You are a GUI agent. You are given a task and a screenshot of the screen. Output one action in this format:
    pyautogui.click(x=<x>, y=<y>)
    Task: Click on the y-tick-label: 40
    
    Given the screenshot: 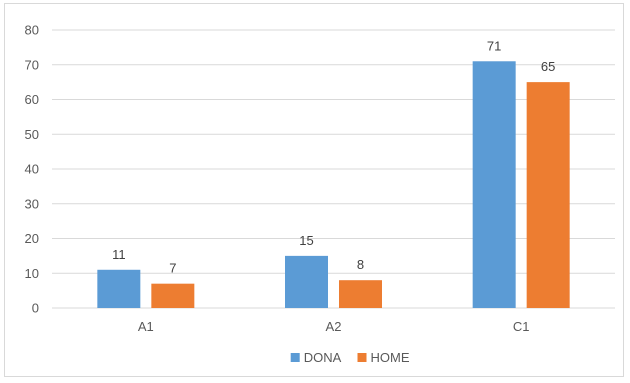 What is the action you would take?
    pyautogui.click(x=32, y=169)
    